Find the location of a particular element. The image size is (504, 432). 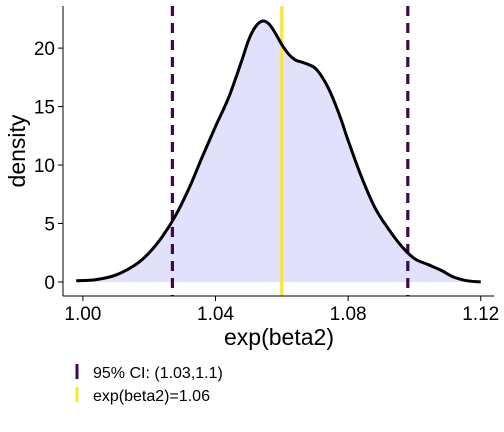

x-tick-label: 1.08 is located at coordinates (348, 314).